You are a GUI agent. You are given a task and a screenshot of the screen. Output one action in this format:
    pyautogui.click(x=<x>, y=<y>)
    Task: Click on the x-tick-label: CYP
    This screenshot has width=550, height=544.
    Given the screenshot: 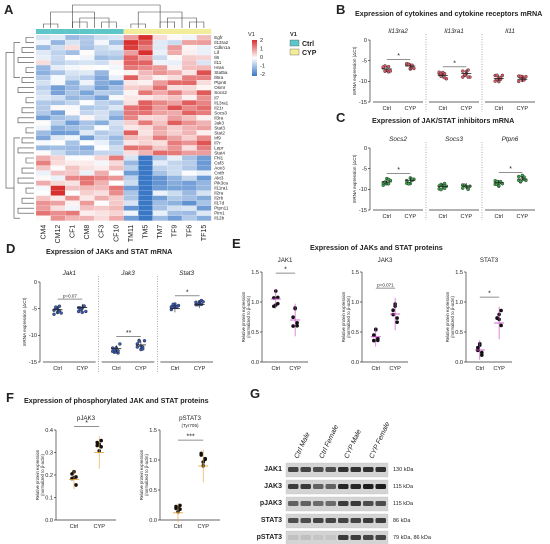 What is the action you would take?
    pyautogui.click(x=203, y=527)
    